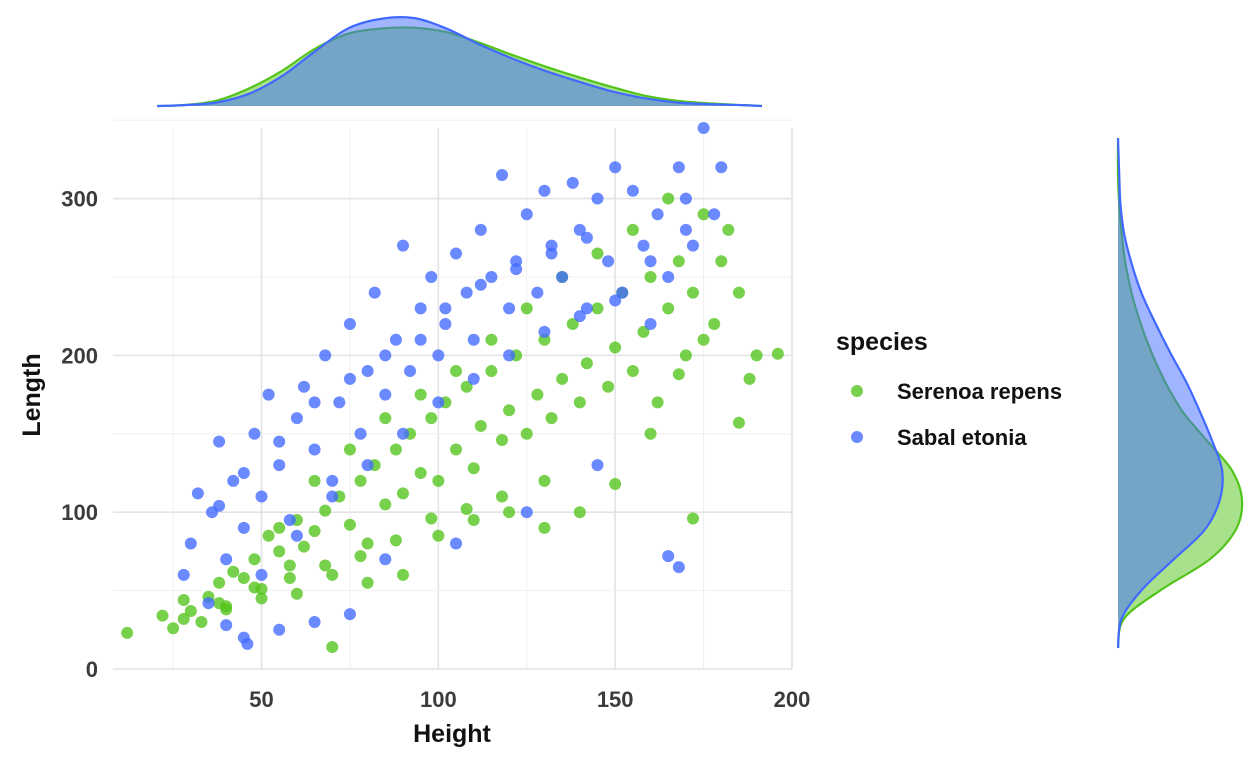  I want to click on y-tick-label: 100, so click(79, 512).